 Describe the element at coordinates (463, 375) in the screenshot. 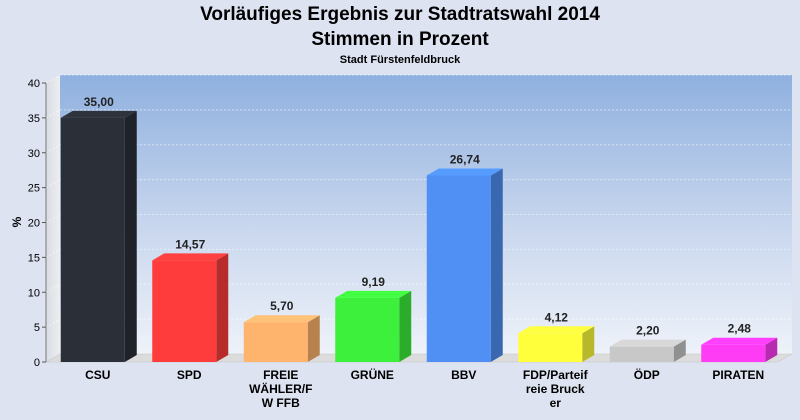

I see `x-tick-label: BBV` at that location.